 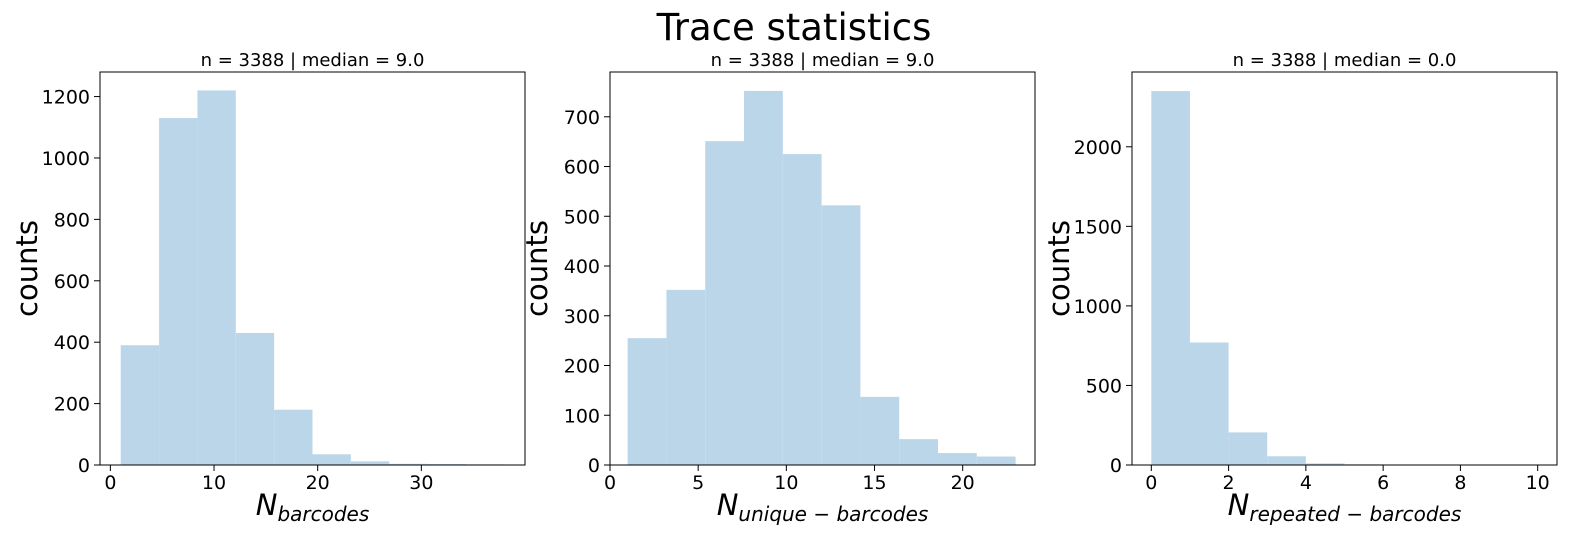 What do you see at coordinates (582, 416) in the screenshot?
I see `y-tick-label: 100` at bounding box center [582, 416].